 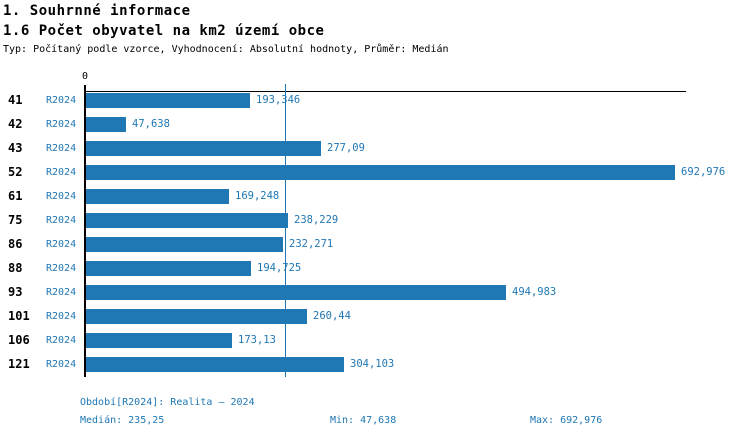 What do you see at coordinates (97, 11) in the screenshot?
I see `report-title: 1. Souhrnné informace` at bounding box center [97, 11].